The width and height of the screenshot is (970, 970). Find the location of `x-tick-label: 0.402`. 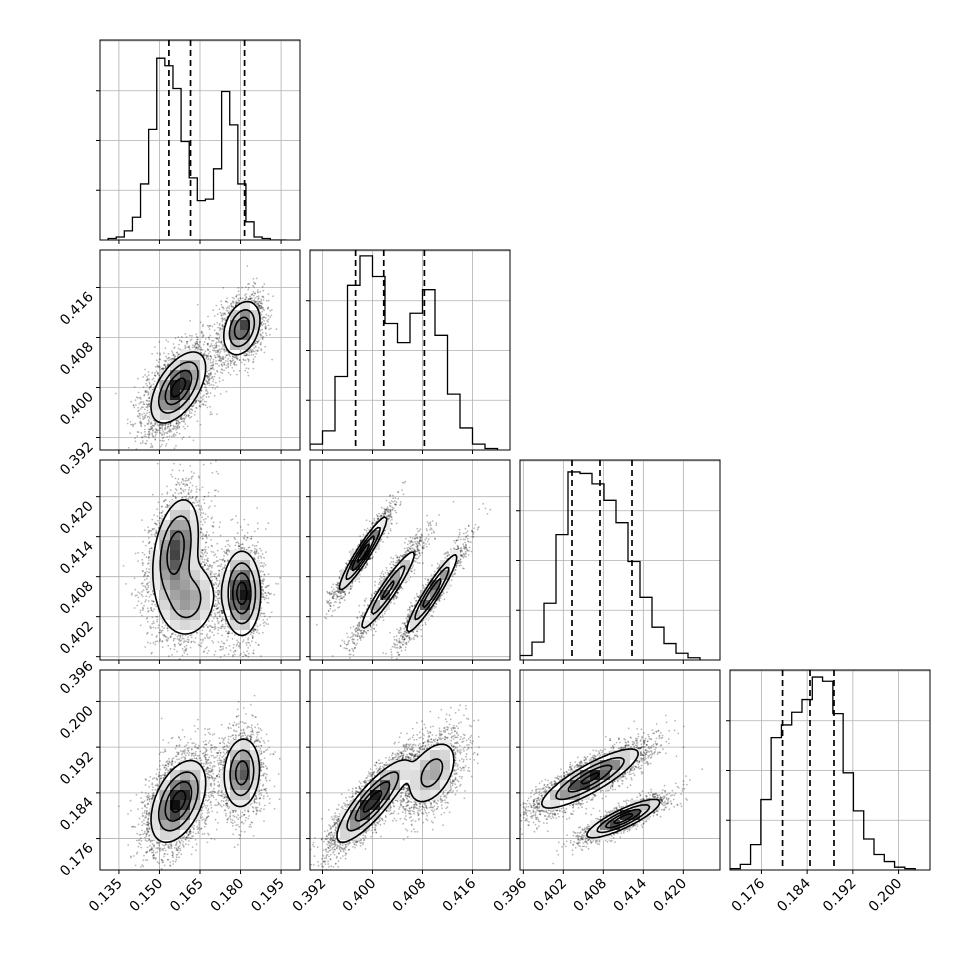

x-tick-label: 0.402 is located at coordinates (550, 896).